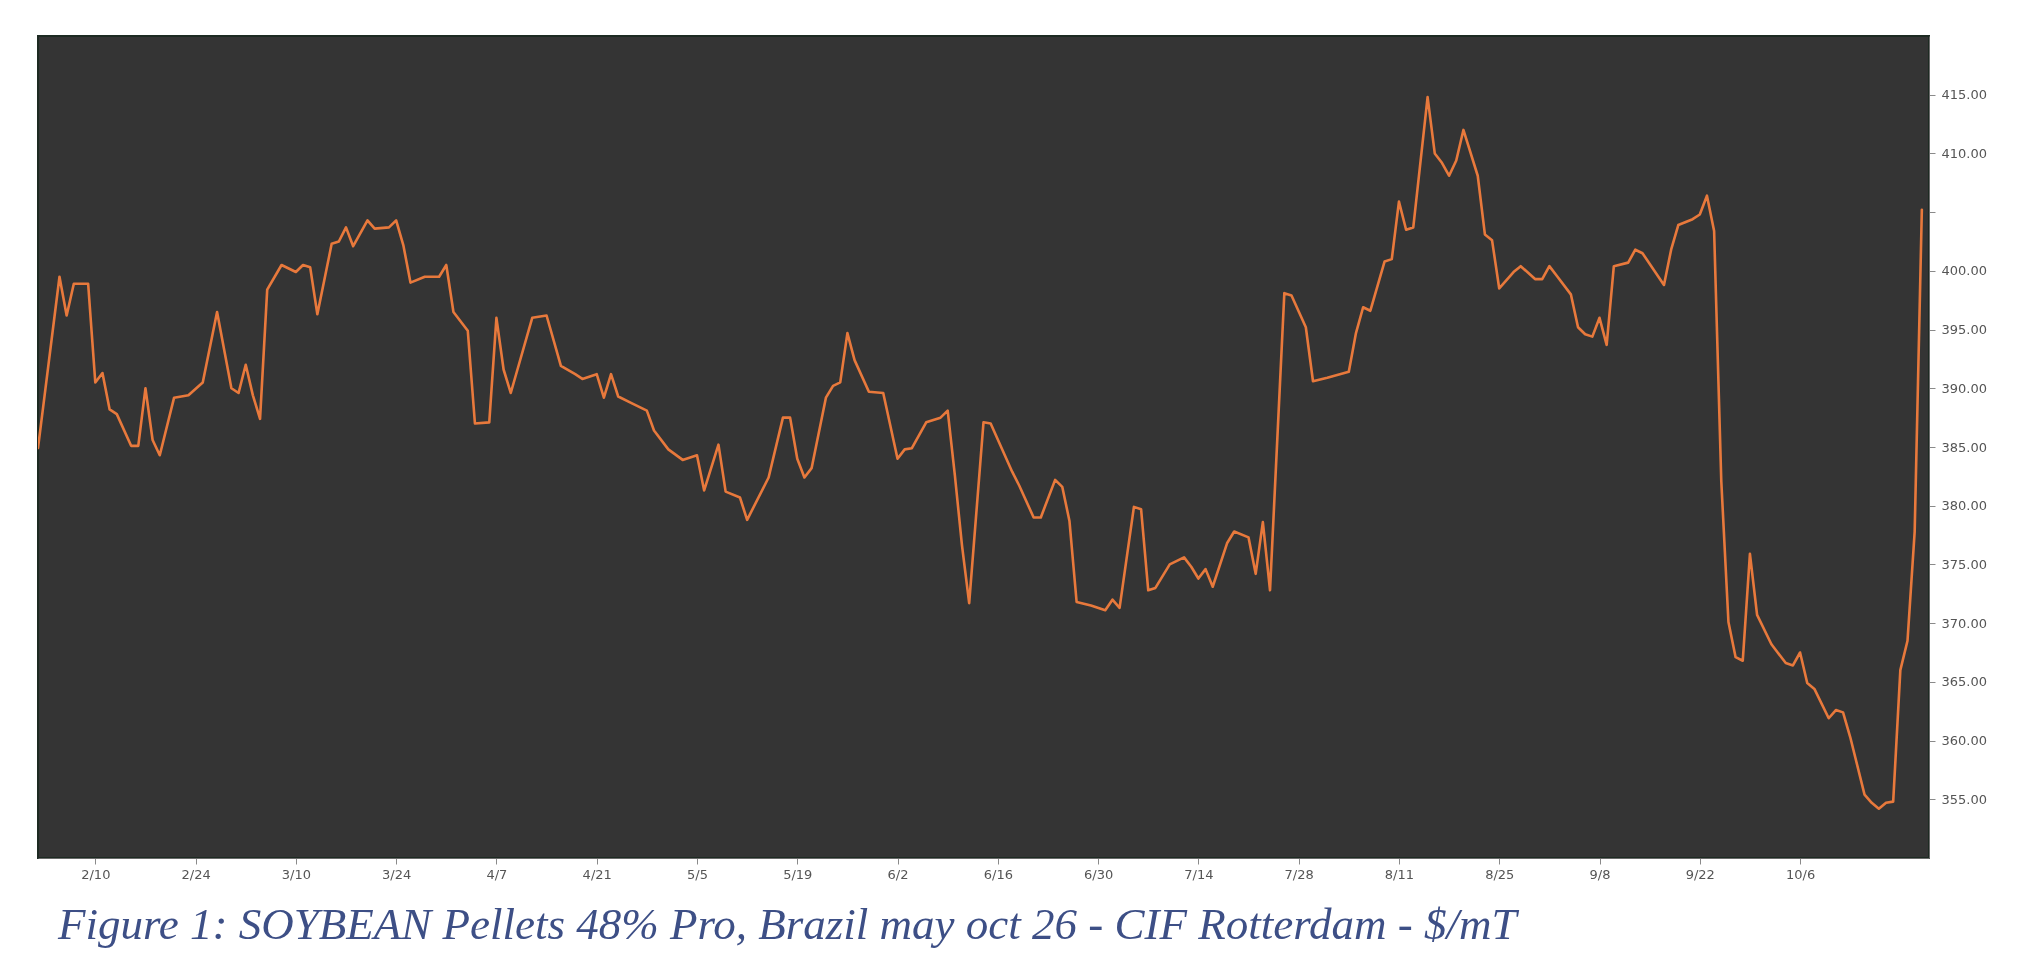  What do you see at coordinates (196, 874) in the screenshot?
I see `x-tick-label: 2/24` at bounding box center [196, 874].